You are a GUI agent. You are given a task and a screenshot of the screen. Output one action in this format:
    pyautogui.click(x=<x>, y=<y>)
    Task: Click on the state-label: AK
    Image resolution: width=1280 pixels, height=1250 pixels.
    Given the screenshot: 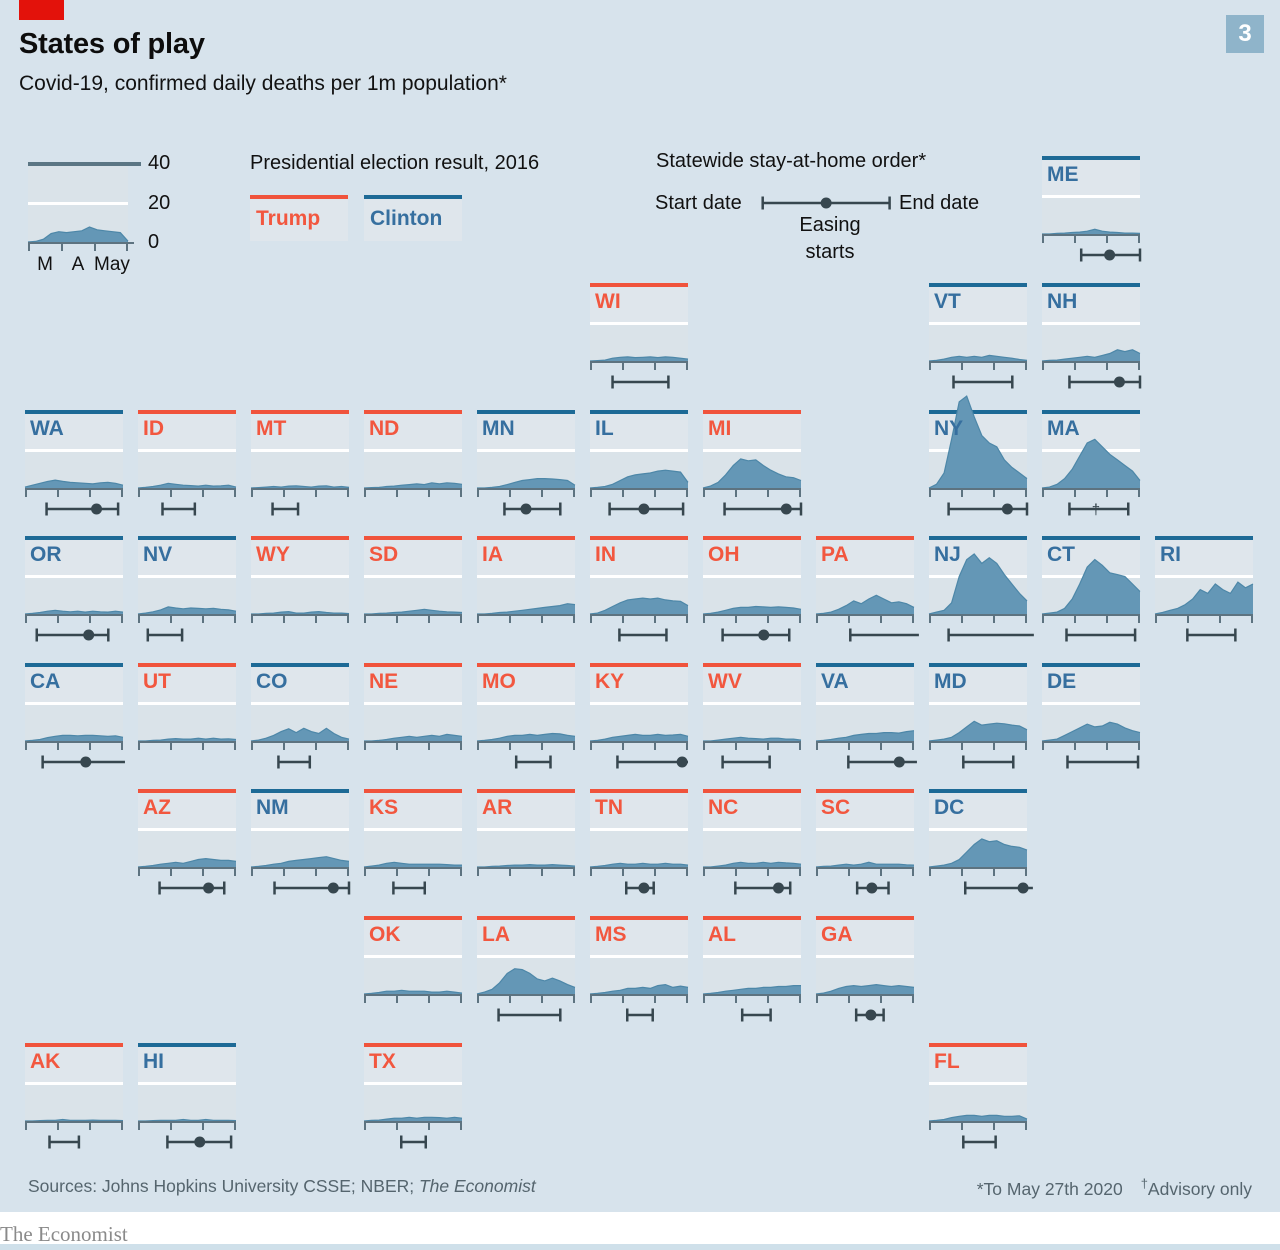 What is the action you would take?
    pyautogui.click(x=45, y=1061)
    